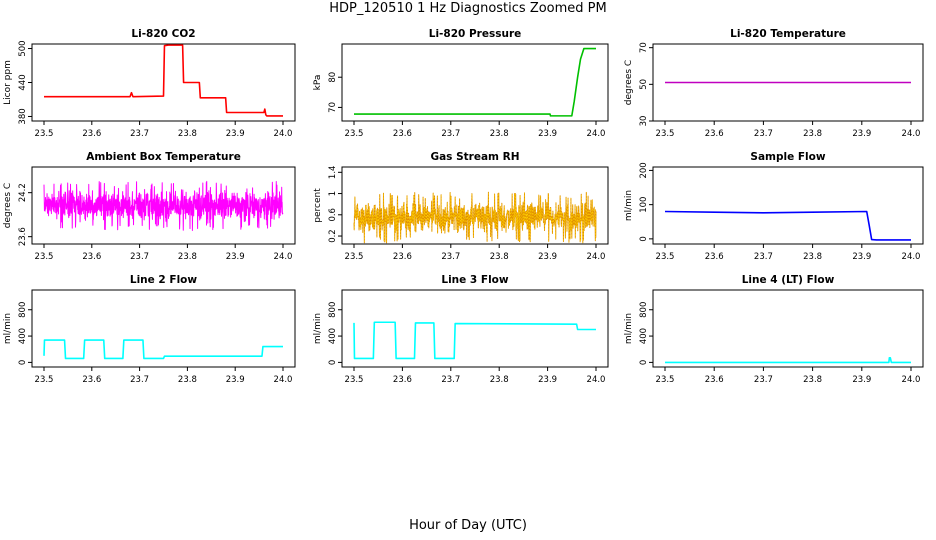 This screenshot has width=936, height=540. What do you see at coordinates (23, 82) in the screenshot?
I see `y-tick-label: 440` at bounding box center [23, 82].